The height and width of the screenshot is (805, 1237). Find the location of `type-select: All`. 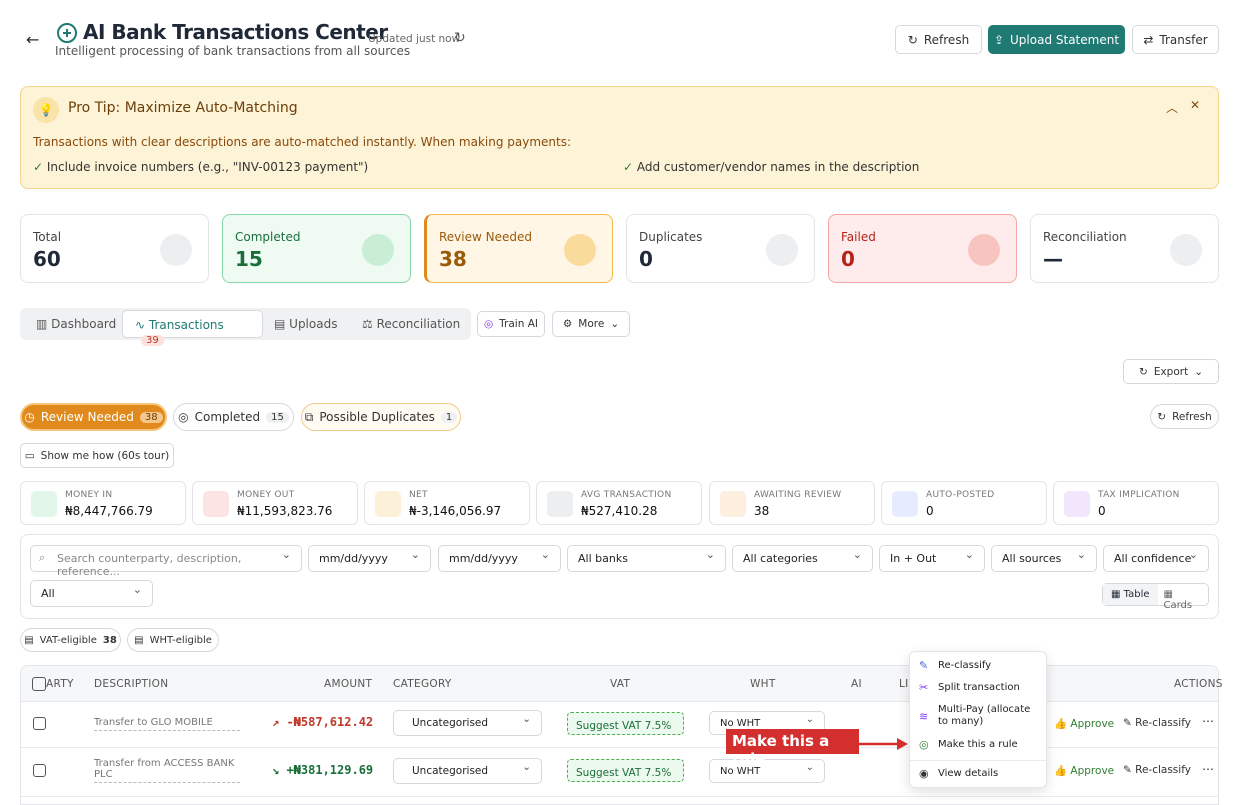

type-select: All is located at coordinates (91, 593).